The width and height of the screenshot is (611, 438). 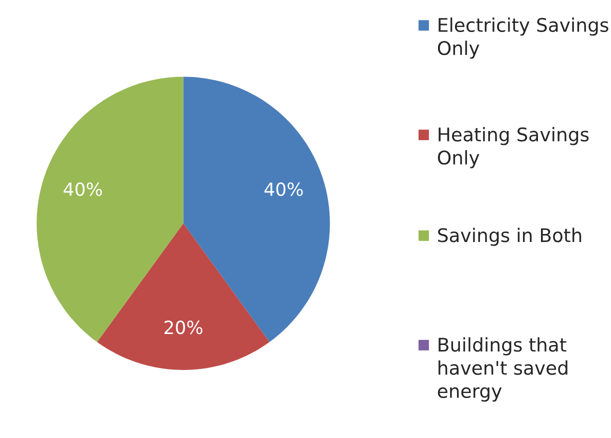 What do you see at coordinates (513, 147) in the screenshot?
I see `legend-label: Heating Savings Only` at bounding box center [513, 147].